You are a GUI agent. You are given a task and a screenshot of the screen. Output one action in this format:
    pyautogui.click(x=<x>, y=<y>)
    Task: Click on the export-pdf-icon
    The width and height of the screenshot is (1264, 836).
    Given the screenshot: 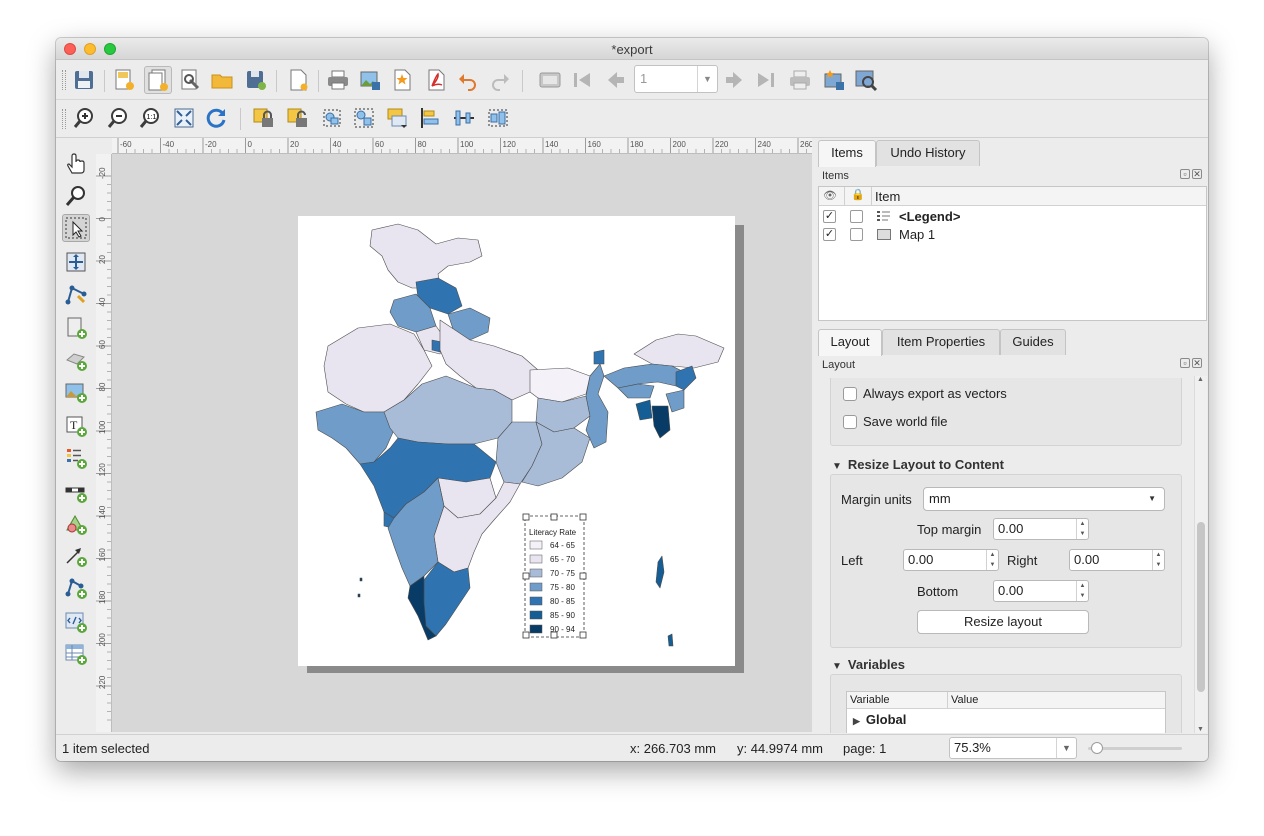 What is the action you would take?
    pyautogui.click(x=436, y=80)
    